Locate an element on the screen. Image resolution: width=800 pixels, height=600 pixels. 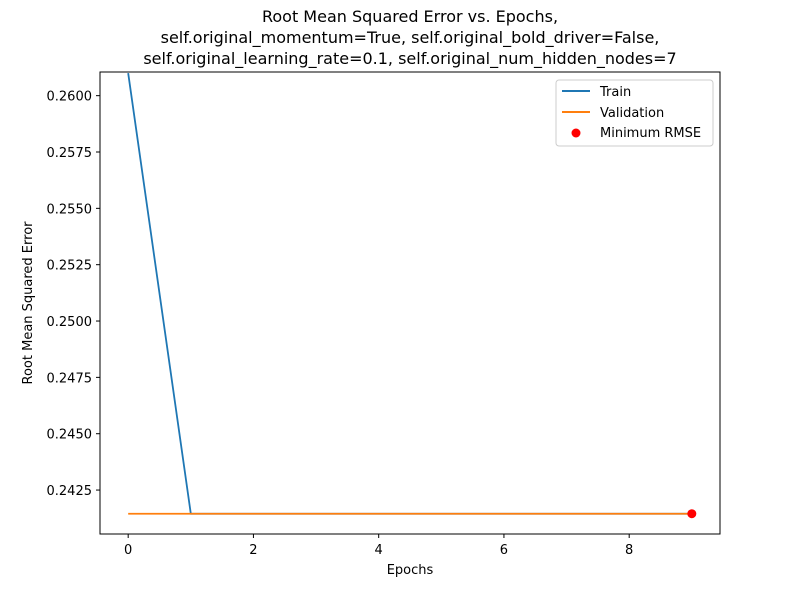
legend-label-validation: Validation is located at coordinates (632, 113).